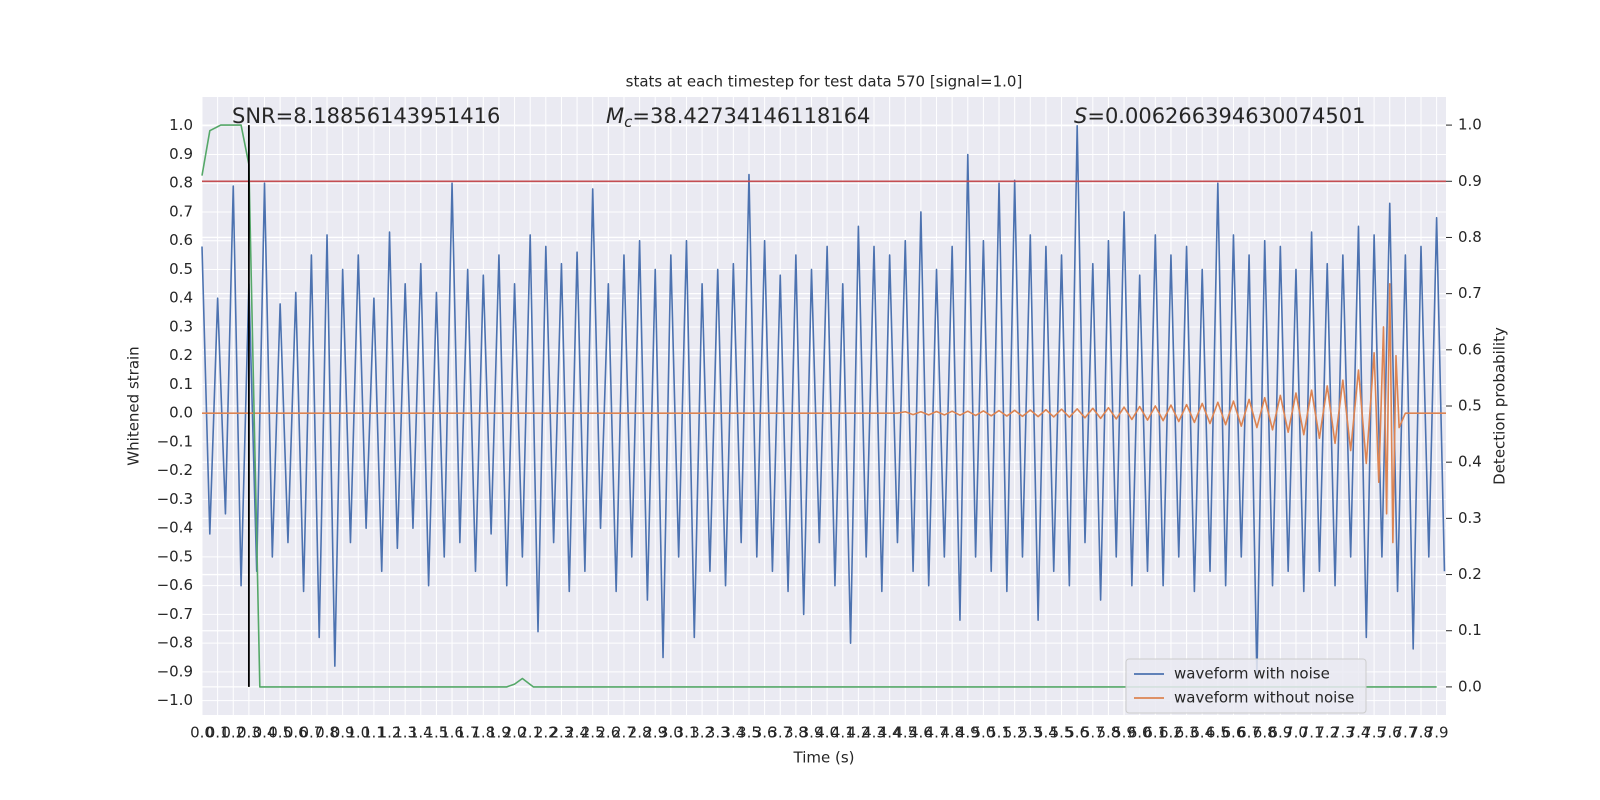  What do you see at coordinates (181, 125) in the screenshot?
I see `y-tick-label: 1.0` at bounding box center [181, 125].